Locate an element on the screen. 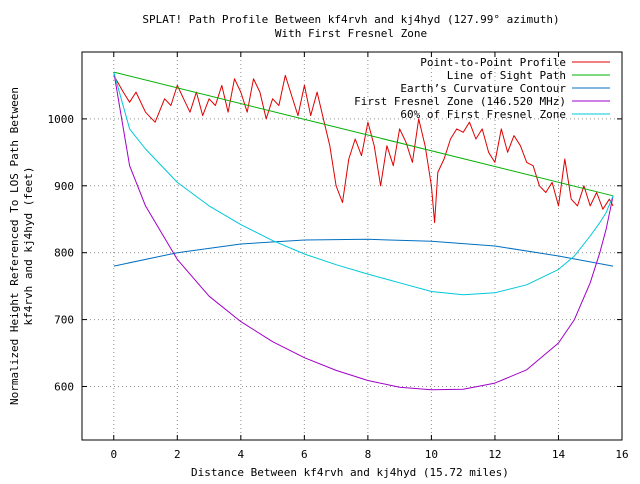 The width and height of the screenshot is (640, 484). series-line-earth-s-curvature-contour is located at coordinates (363, 252).